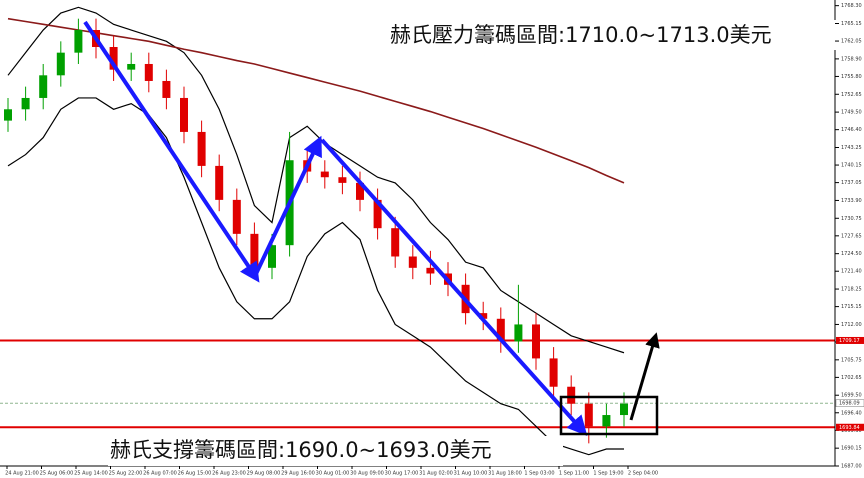  What do you see at coordinates (160, 474) in the screenshot?
I see `x-tick-label: 26 Aug 07:00` at bounding box center [160, 474].